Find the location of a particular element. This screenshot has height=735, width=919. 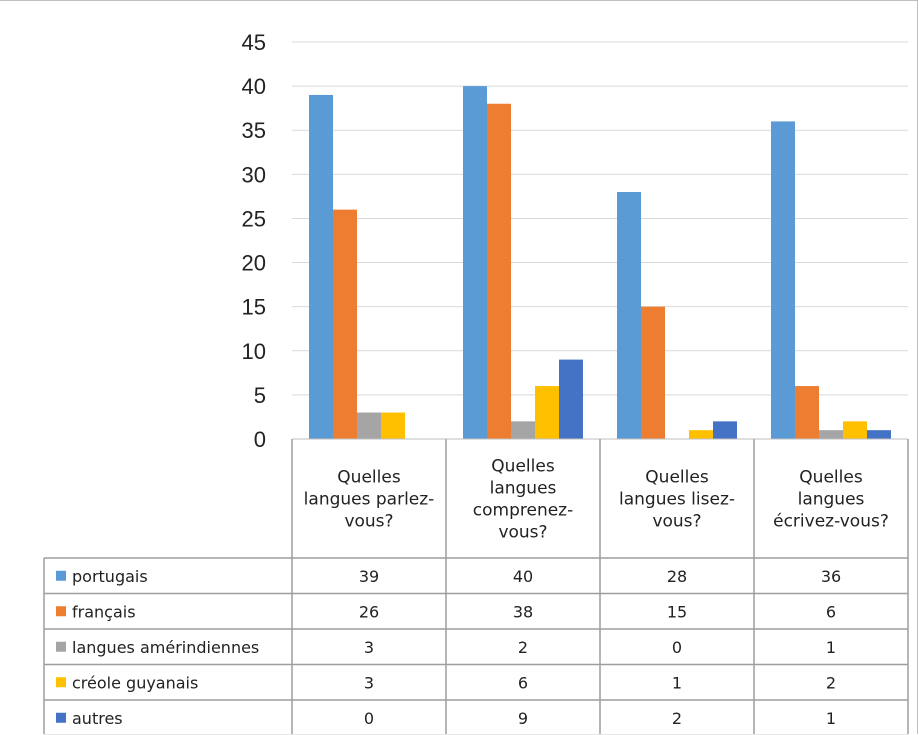

bar-créole-guyanais-2 is located at coordinates (701, 434).